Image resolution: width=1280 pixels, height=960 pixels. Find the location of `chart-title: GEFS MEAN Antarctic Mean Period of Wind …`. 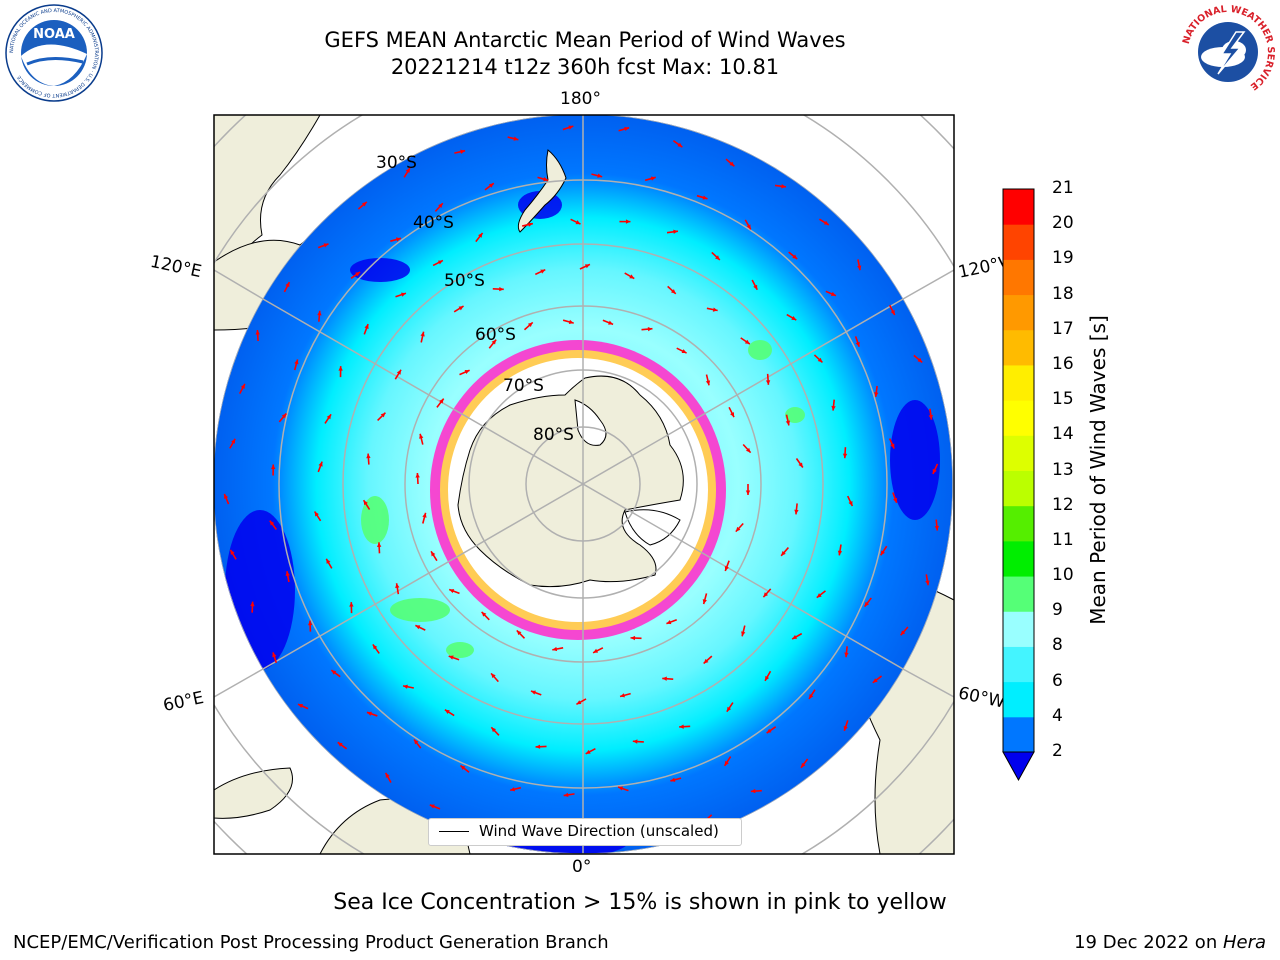

chart-title: GEFS MEAN Antarctic Mean Period of Wind … is located at coordinates (585, 40).